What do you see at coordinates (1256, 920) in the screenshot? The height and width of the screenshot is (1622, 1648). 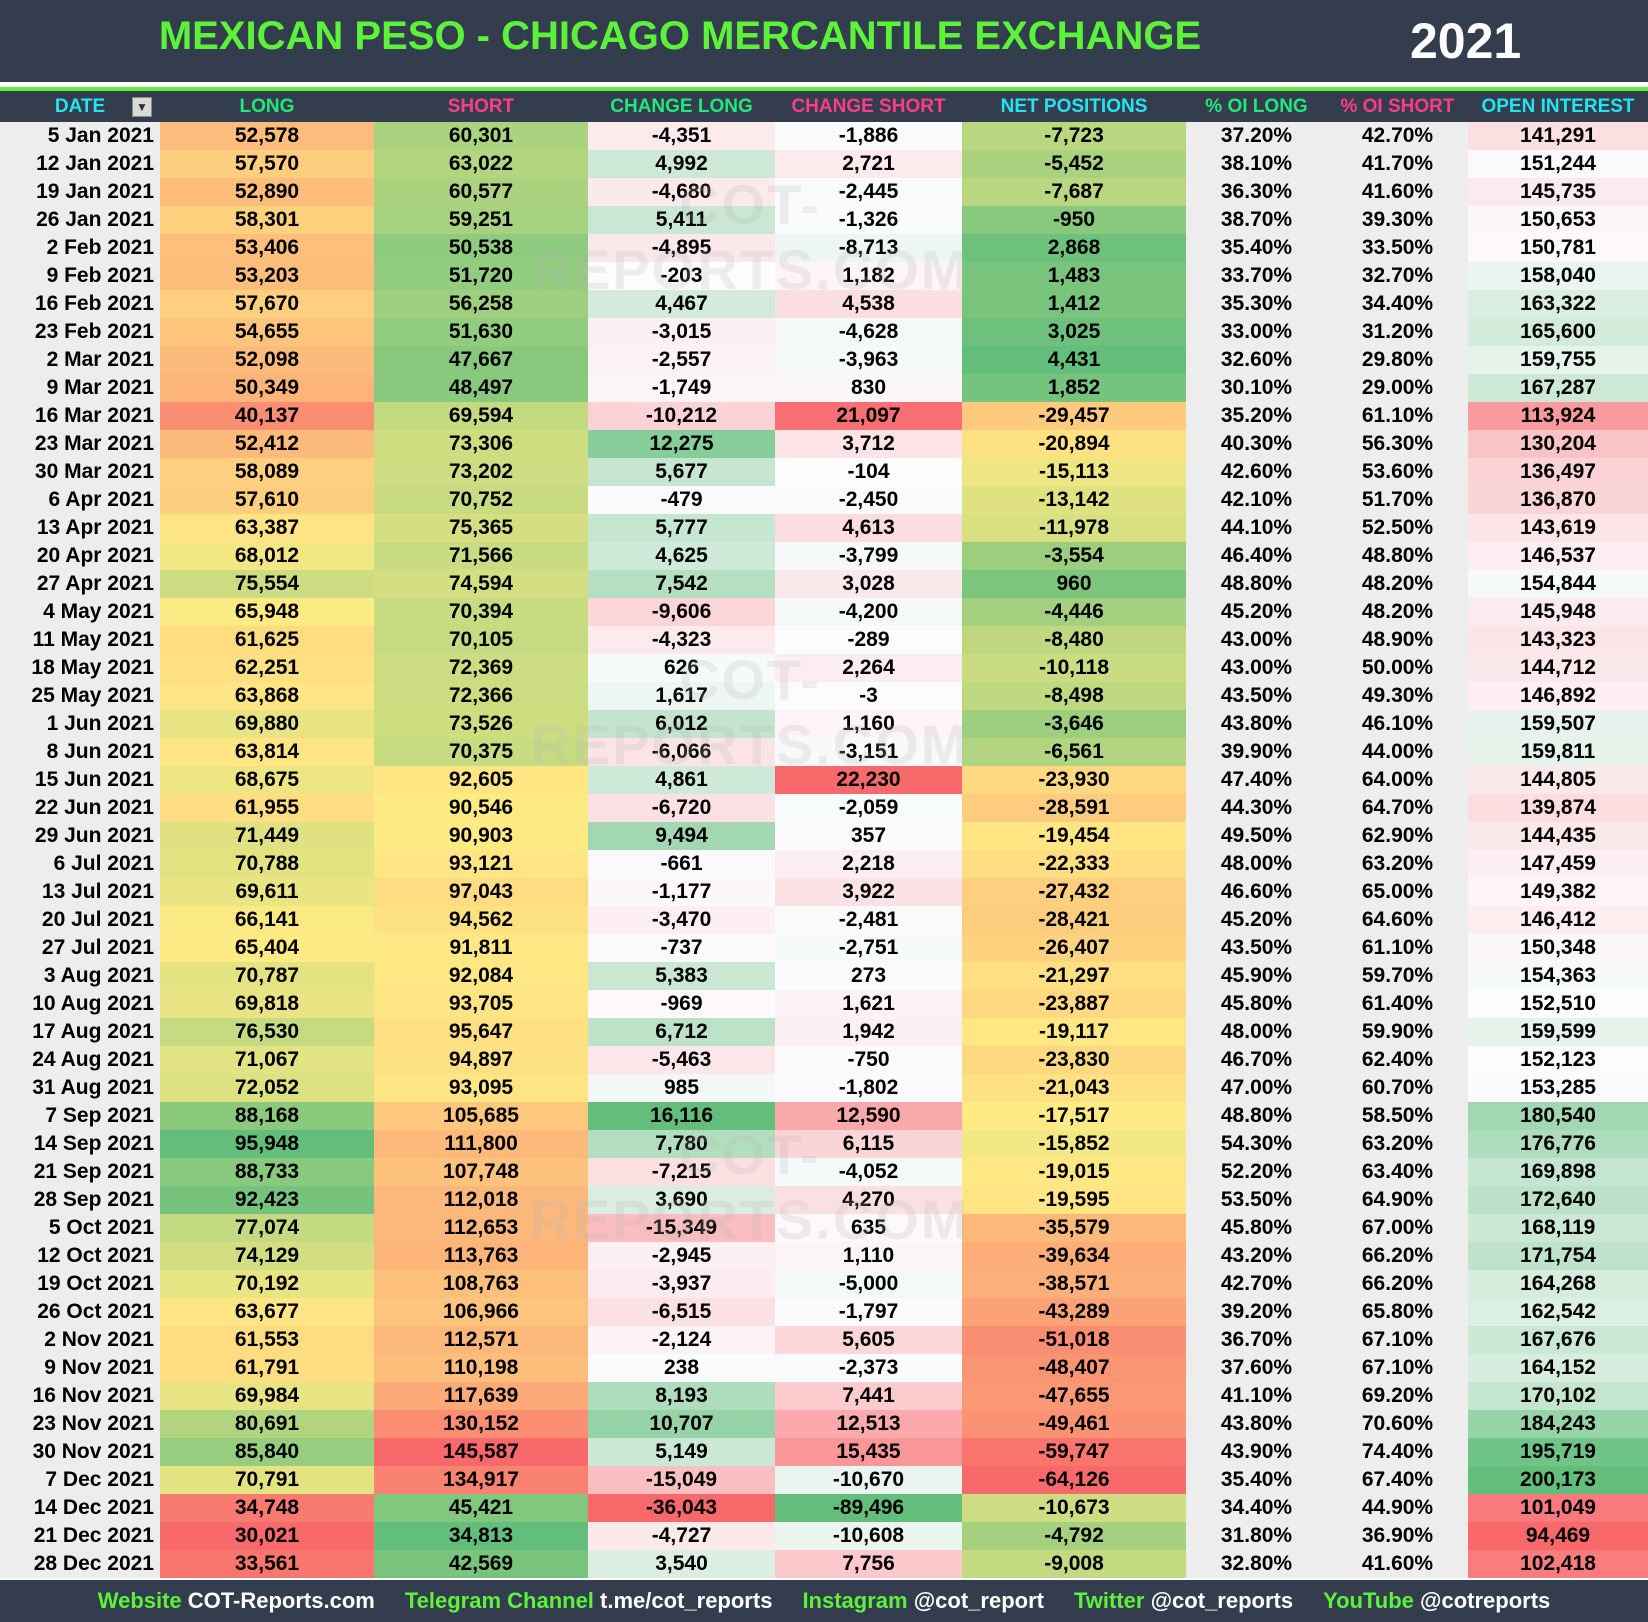 I see `cell-oi-long: 45.20%` at bounding box center [1256, 920].